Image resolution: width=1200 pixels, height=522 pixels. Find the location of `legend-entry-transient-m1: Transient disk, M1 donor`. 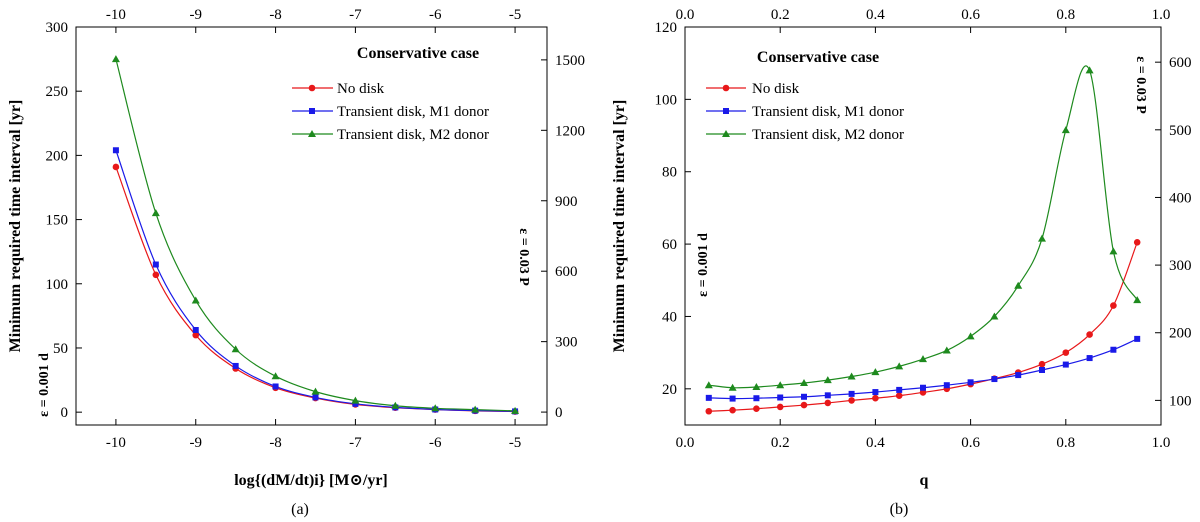

legend-entry-transient-m1: Transient disk, M1 donor is located at coordinates (390, 112).